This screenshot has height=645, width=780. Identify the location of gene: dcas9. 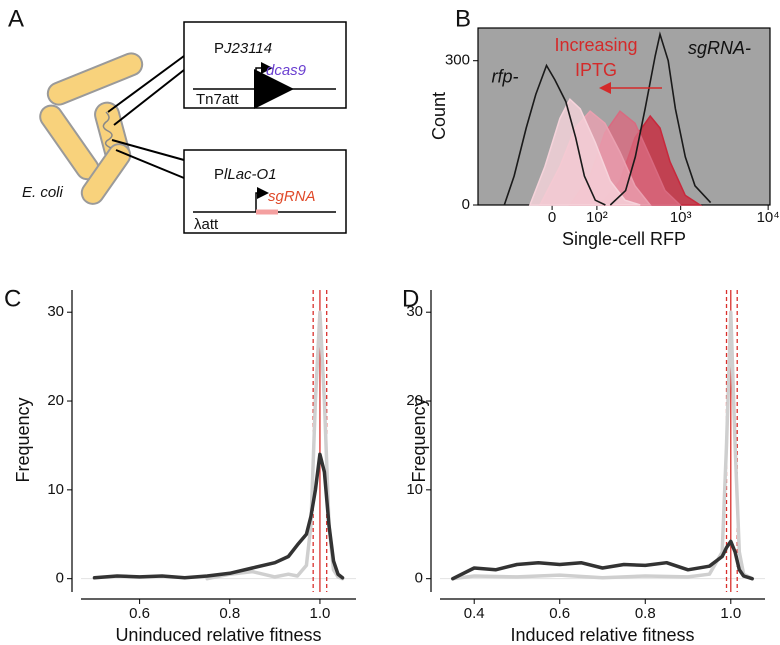
(286, 70).